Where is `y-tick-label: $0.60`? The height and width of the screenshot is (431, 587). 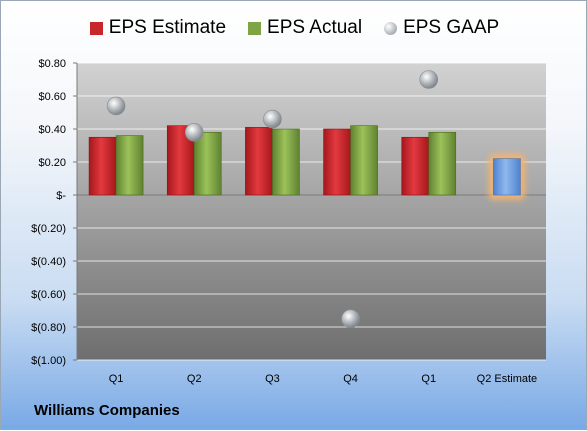 y-tick-label: $0.60 is located at coordinates (52, 97).